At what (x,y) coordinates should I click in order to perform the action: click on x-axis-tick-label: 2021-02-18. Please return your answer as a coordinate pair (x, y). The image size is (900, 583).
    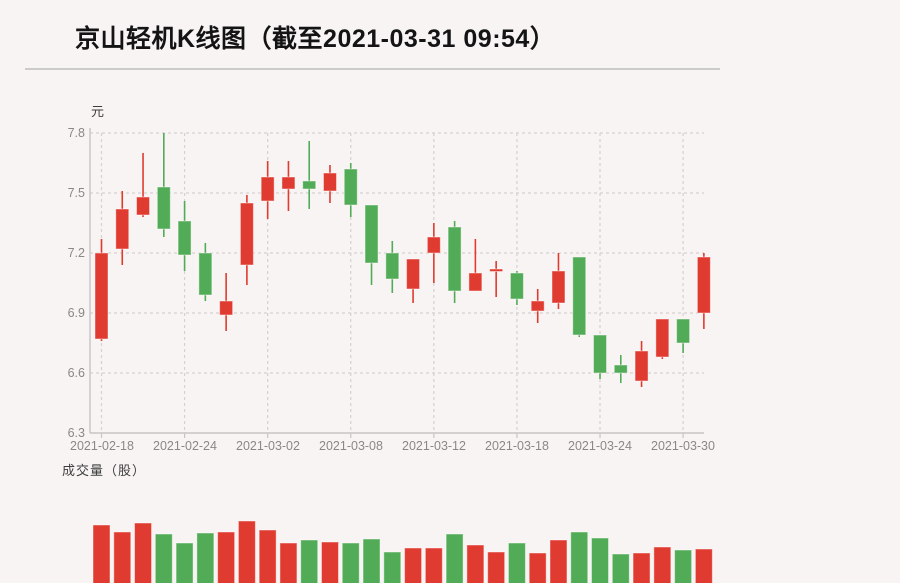
    Looking at the image, I should click on (102, 446).